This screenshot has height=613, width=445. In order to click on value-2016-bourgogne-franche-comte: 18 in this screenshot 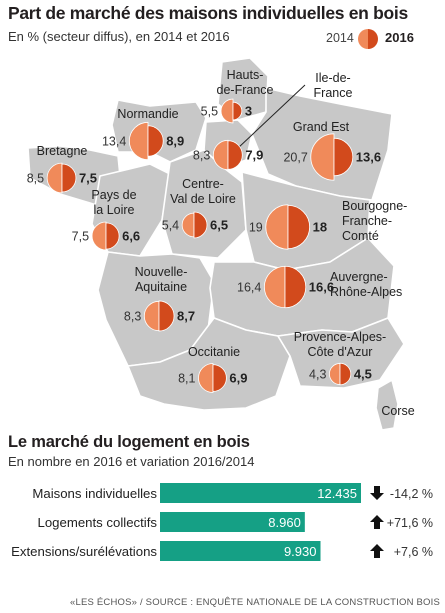, I will do `click(320, 227)`.